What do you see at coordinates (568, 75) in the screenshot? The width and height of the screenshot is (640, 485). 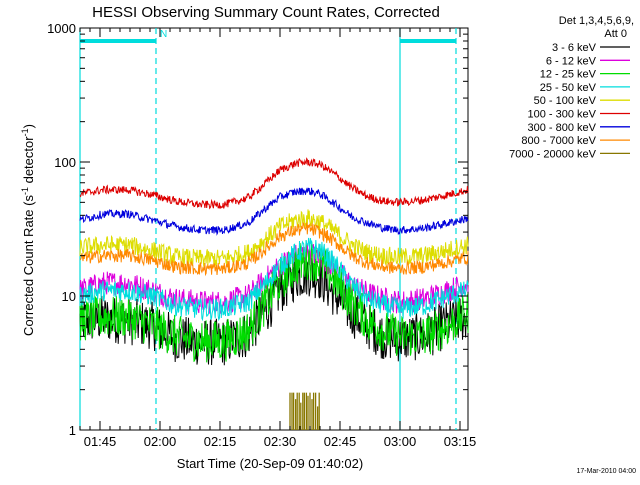 I see `legend-label-12-25-kev: 12 - 25 keV` at bounding box center [568, 75].